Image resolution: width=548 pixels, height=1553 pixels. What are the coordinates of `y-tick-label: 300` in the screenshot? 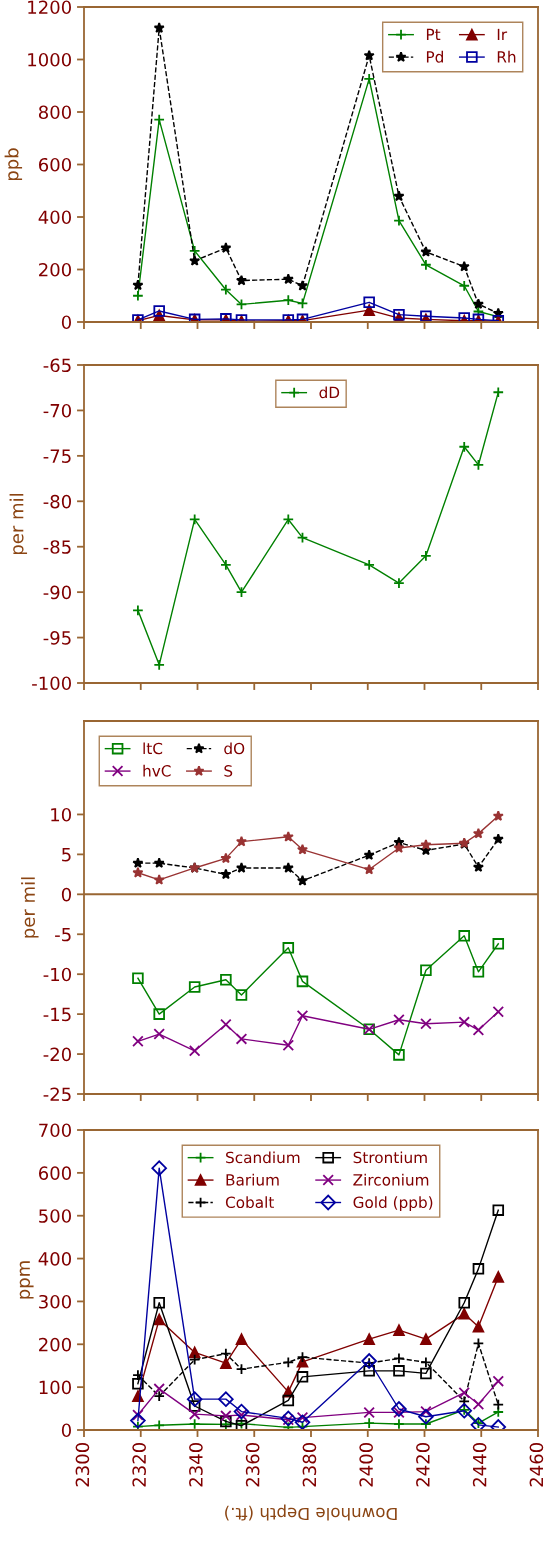 It's located at (55, 1301).